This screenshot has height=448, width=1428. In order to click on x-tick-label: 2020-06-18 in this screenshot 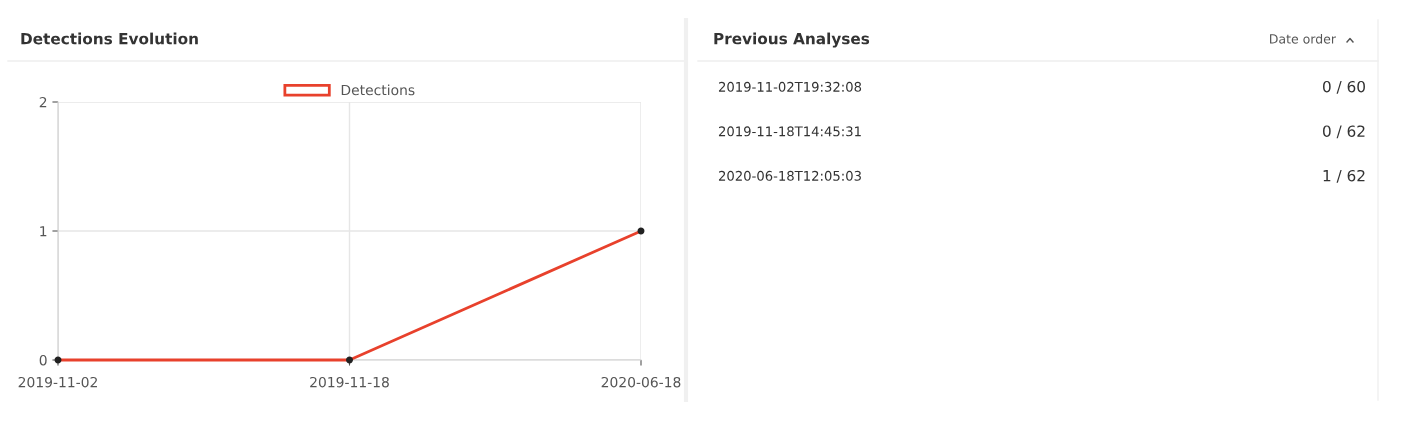, I will do `click(641, 382)`.